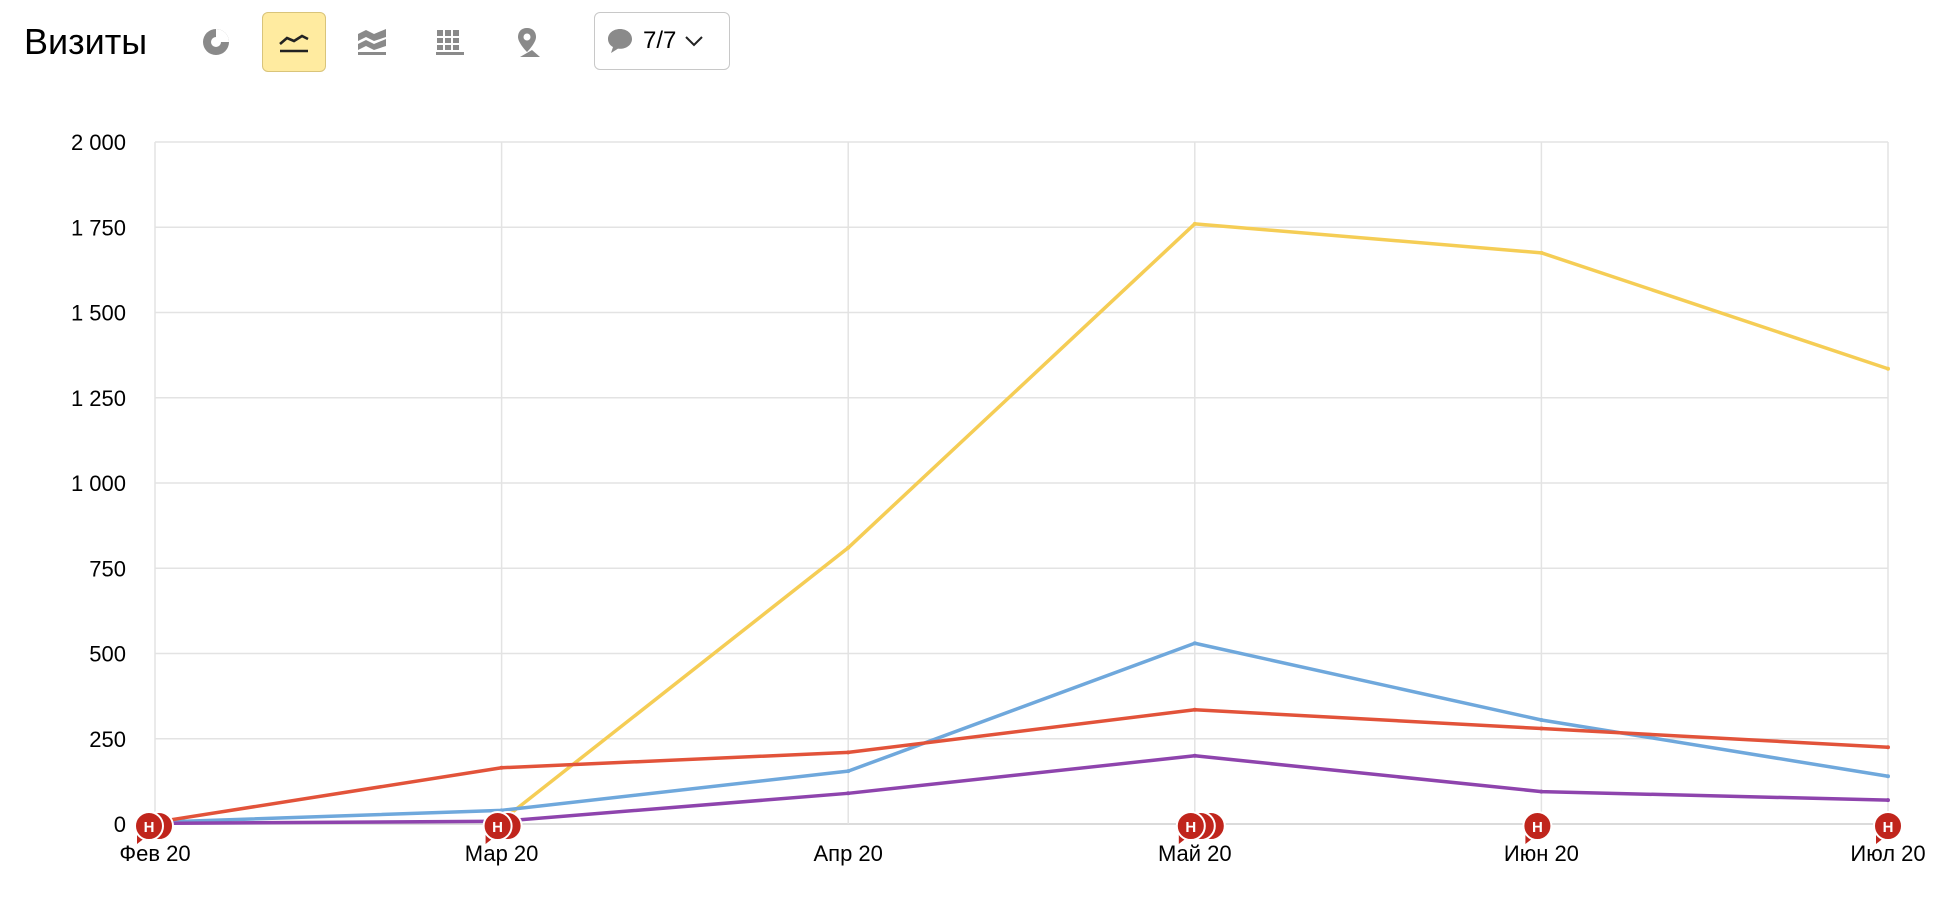 The image size is (1960, 918). What do you see at coordinates (107, 568) in the screenshot?
I see `y-tick-label: 750` at bounding box center [107, 568].